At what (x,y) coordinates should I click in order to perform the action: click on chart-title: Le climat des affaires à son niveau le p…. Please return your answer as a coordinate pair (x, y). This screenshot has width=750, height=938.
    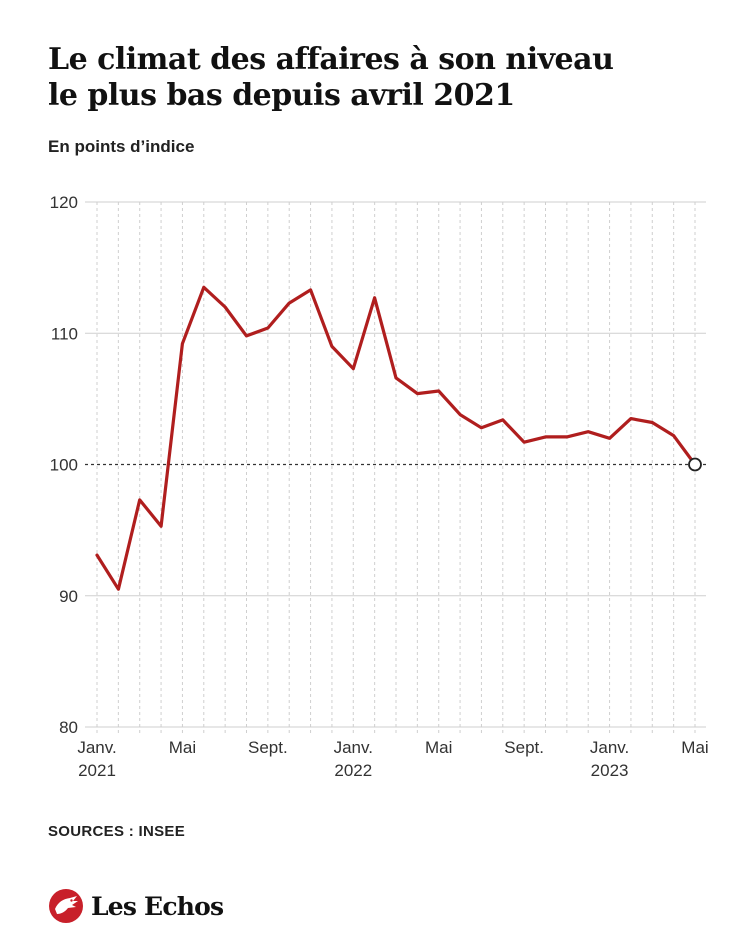
    Looking at the image, I should click on (378, 78).